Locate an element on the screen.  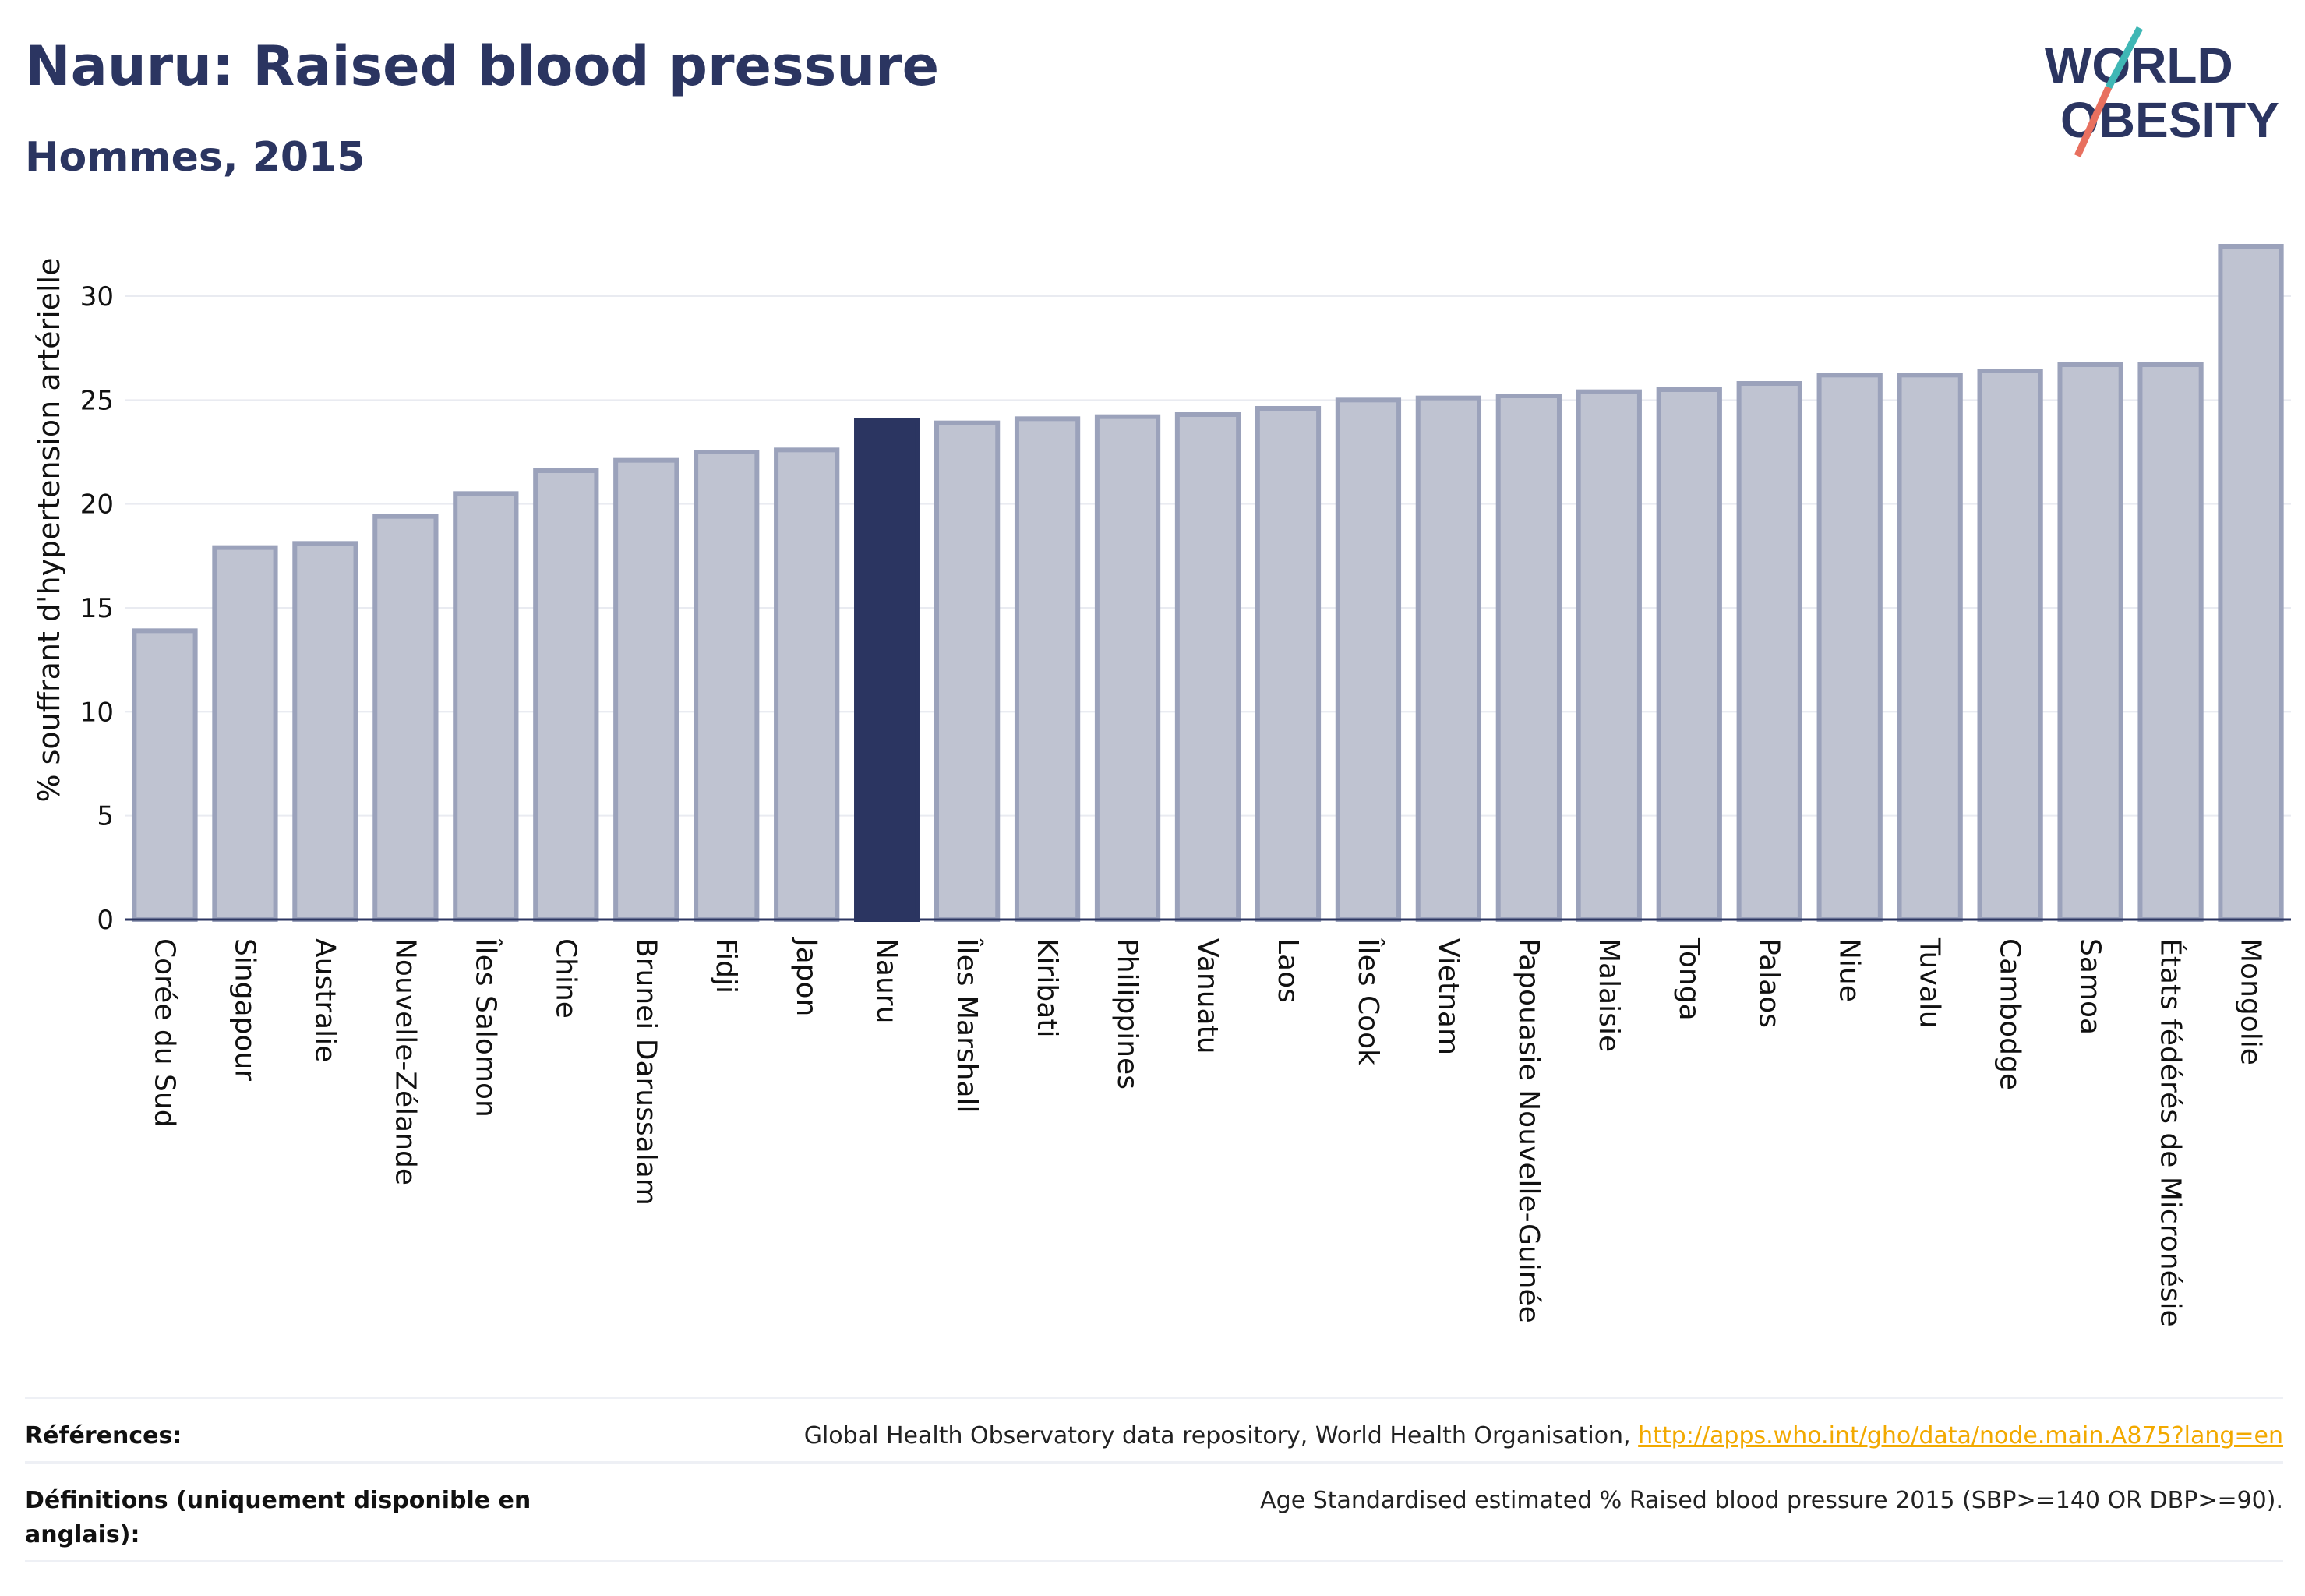
y-tick-label: 10 is located at coordinates (97, 712).